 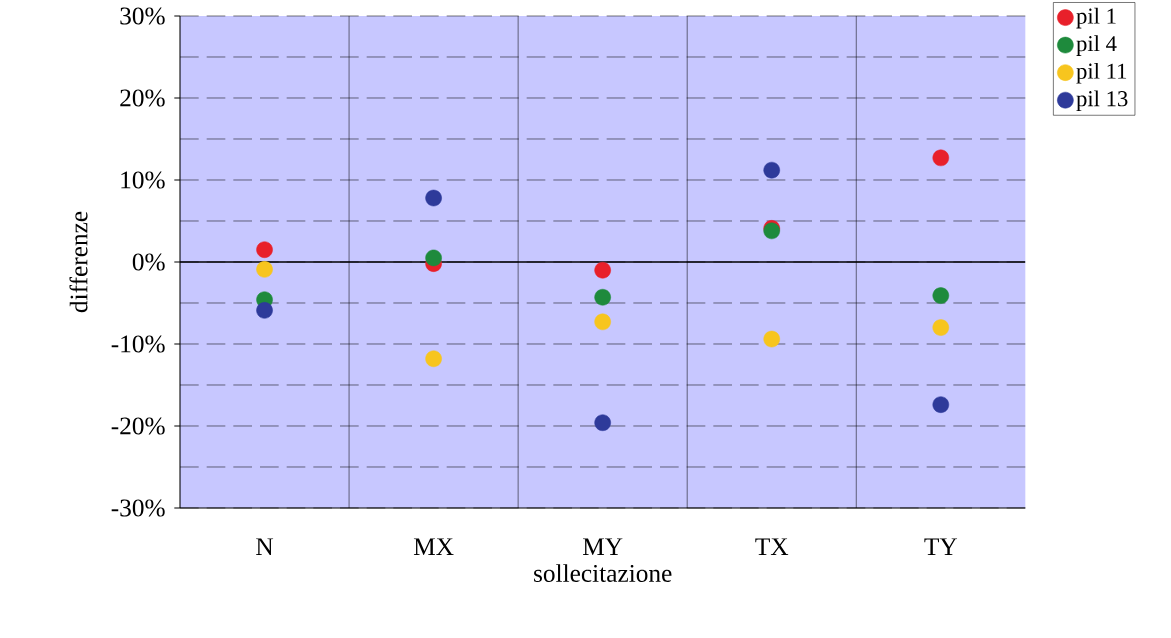 What do you see at coordinates (138, 426) in the screenshot?
I see `y-tick-label: -20%` at bounding box center [138, 426].